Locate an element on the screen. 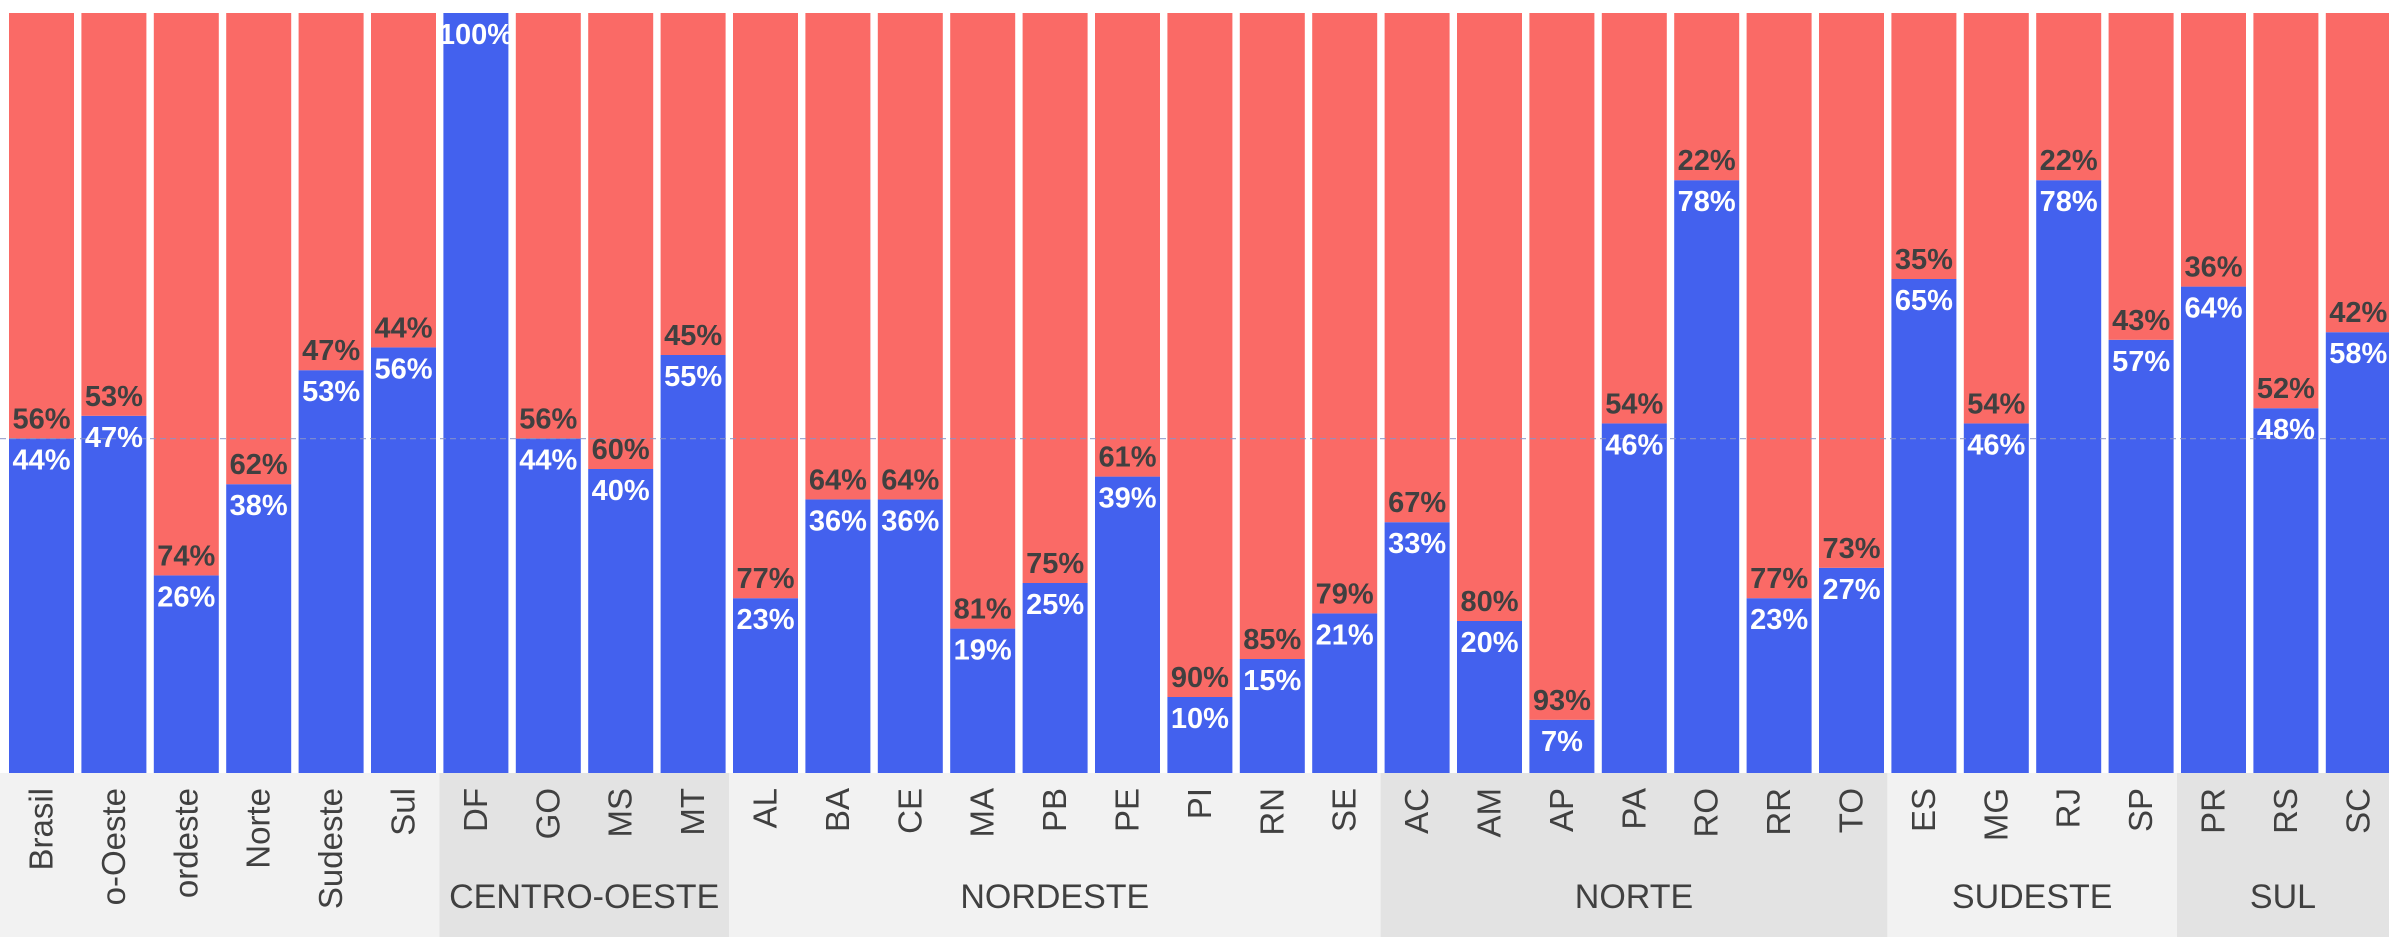 The image size is (2389, 937). axis-band-norte is located at coordinates (1634, 855).